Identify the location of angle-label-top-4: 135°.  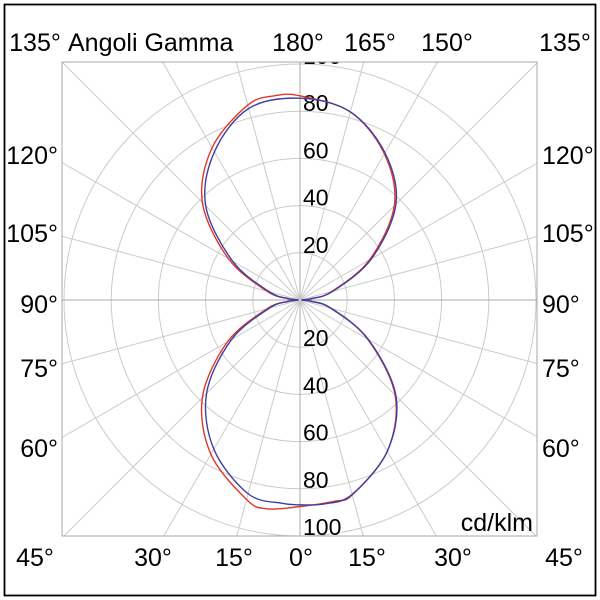
(565, 43).